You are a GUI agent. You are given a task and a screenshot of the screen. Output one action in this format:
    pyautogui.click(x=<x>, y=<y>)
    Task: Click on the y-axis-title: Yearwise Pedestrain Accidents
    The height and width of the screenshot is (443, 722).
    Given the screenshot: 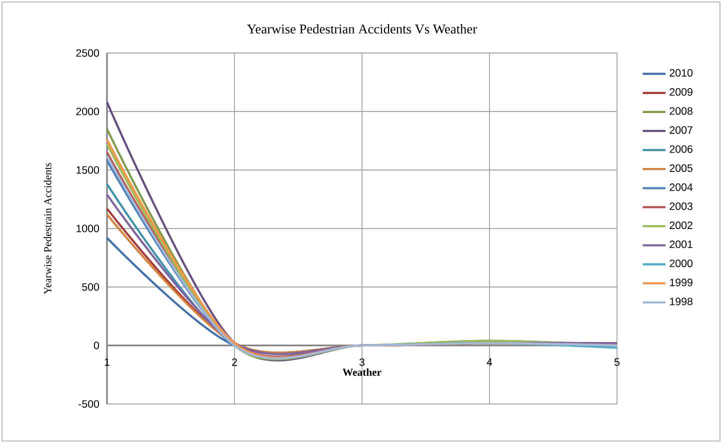 What is the action you would take?
    pyautogui.click(x=48, y=228)
    